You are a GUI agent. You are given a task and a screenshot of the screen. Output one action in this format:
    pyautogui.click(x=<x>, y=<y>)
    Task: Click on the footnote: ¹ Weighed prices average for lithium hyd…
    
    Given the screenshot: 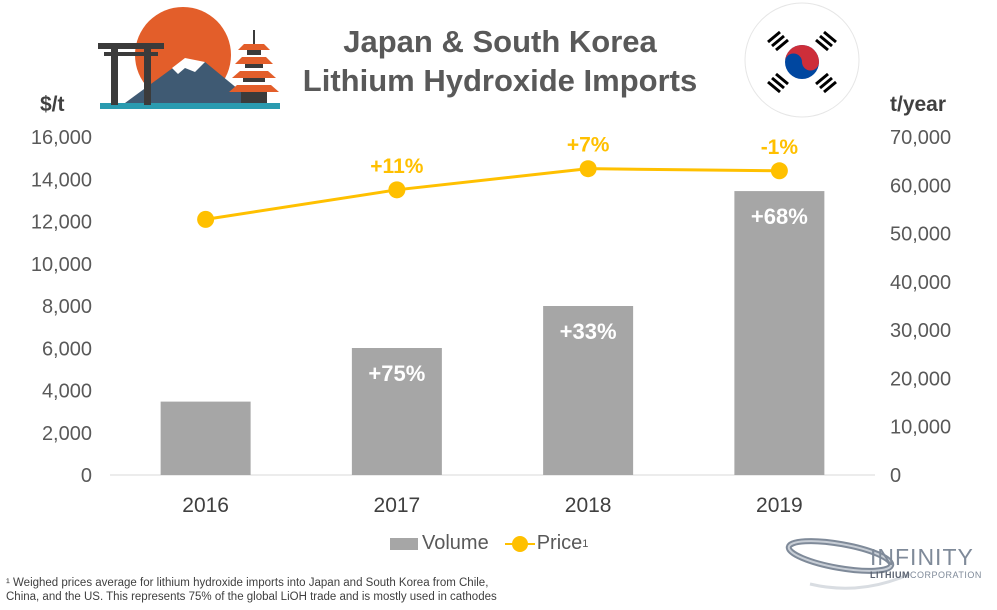 What is the action you would take?
    pyautogui.click(x=286, y=590)
    